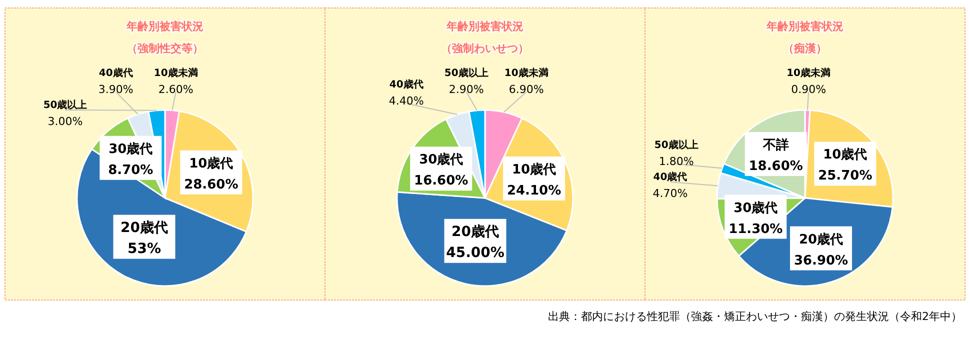  Describe the element at coordinates (406, 101) in the screenshot. I see `data-label: 4.40%` at that location.